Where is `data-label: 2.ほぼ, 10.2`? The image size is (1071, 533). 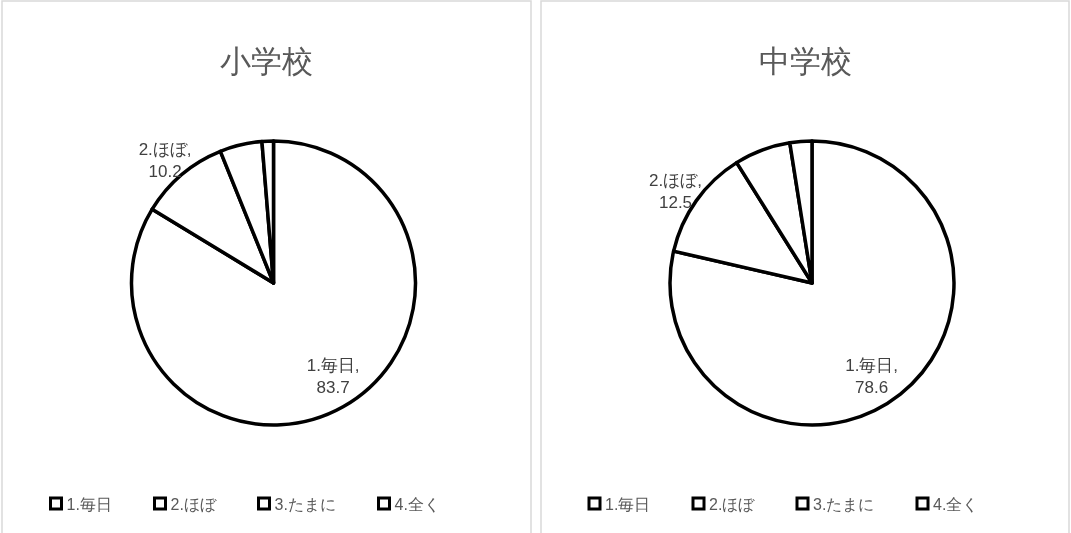
data-label: 2.ほぼ, 10.2 is located at coordinates (165, 161).